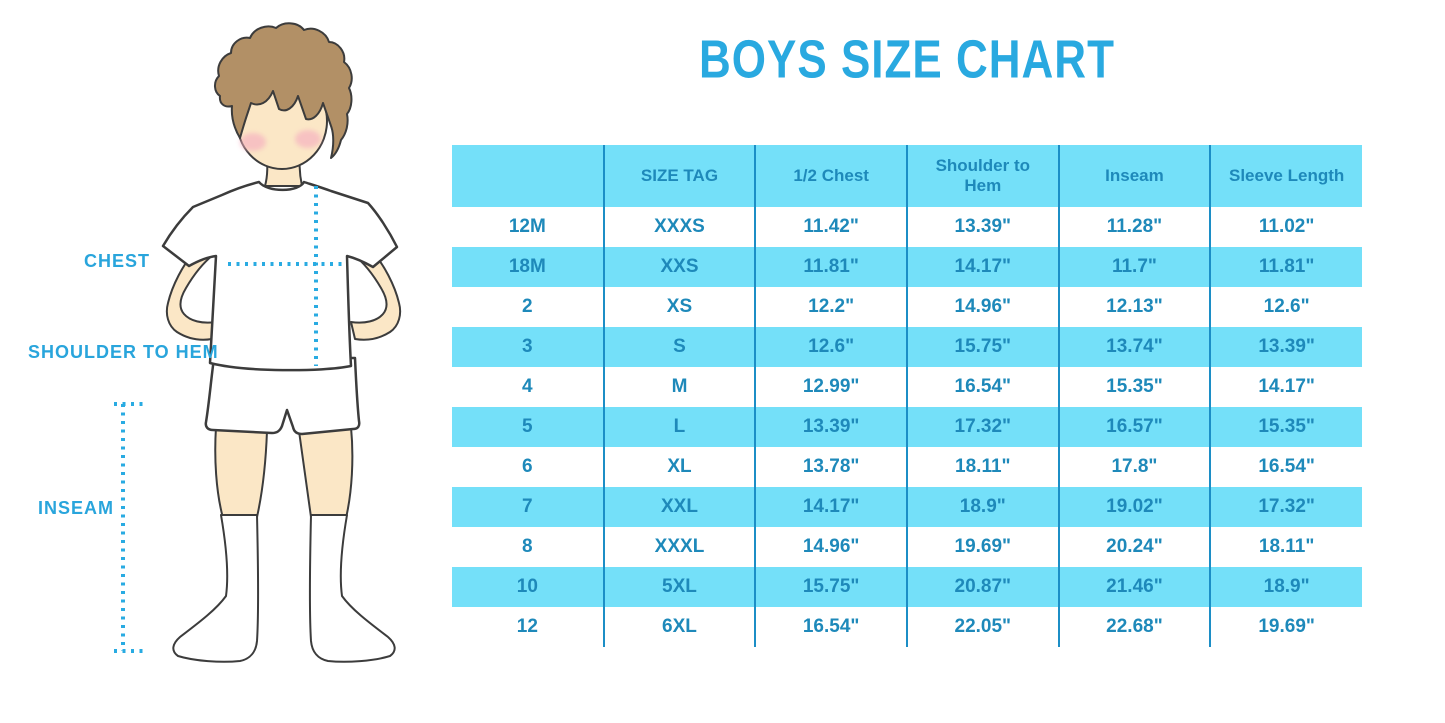  I want to click on value-cell: 20.24", so click(1134, 547).